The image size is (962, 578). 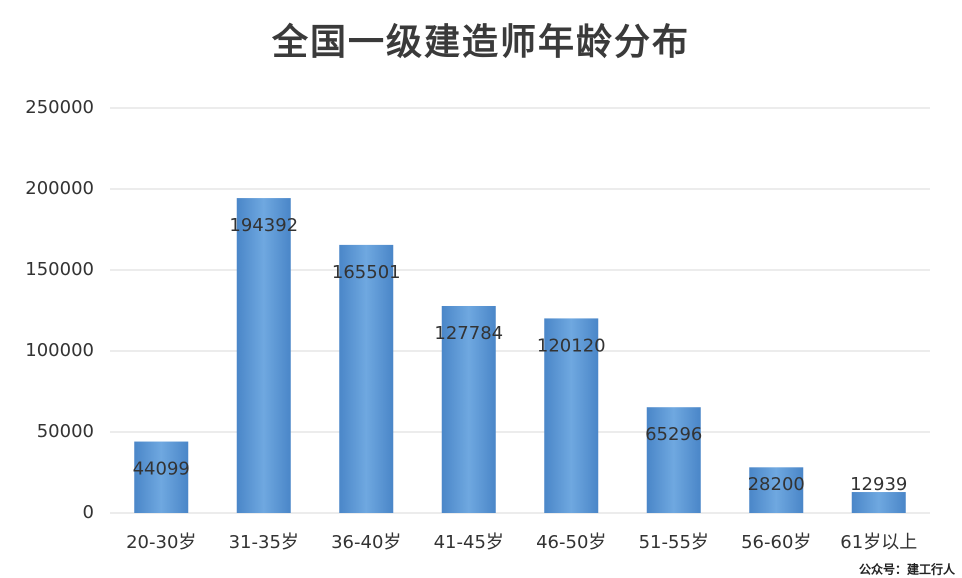 What do you see at coordinates (264, 542) in the screenshot?
I see `x-tick-label: 31-35岁` at bounding box center [264, 542].